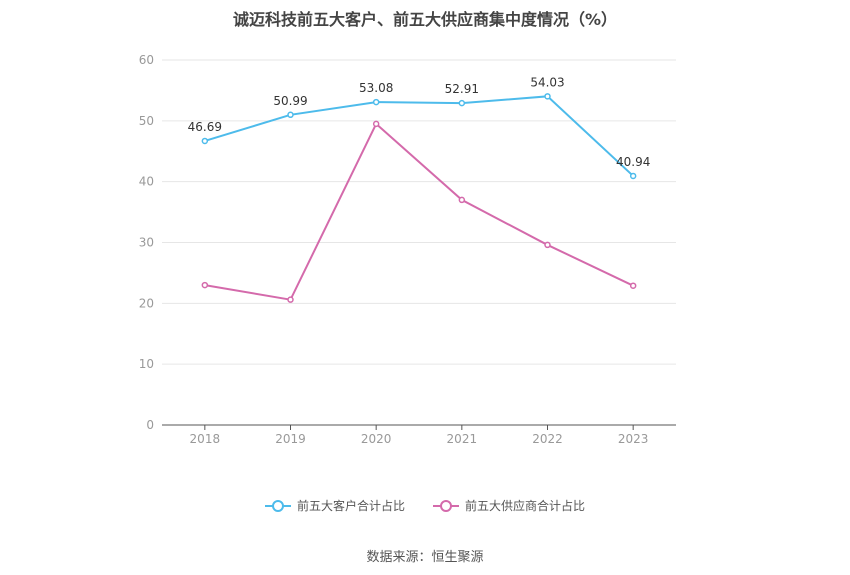 The image size is (850, 575). Describe the element at coordinates (633, 162) in the screenshot. I see `data-label: 40.94` at that location.